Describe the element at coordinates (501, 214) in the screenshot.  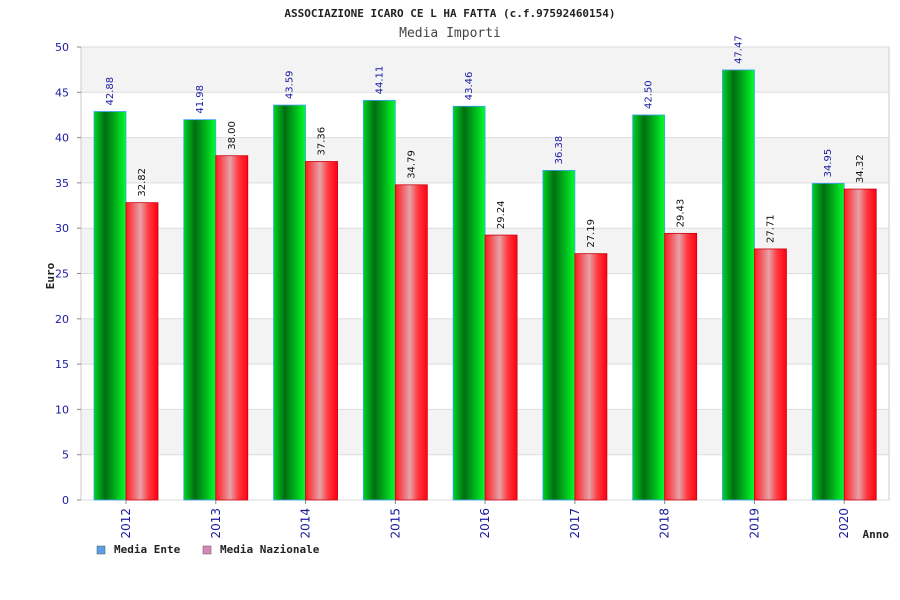
I see `value-label-media-nazionale-2016: 29.24` at that location.